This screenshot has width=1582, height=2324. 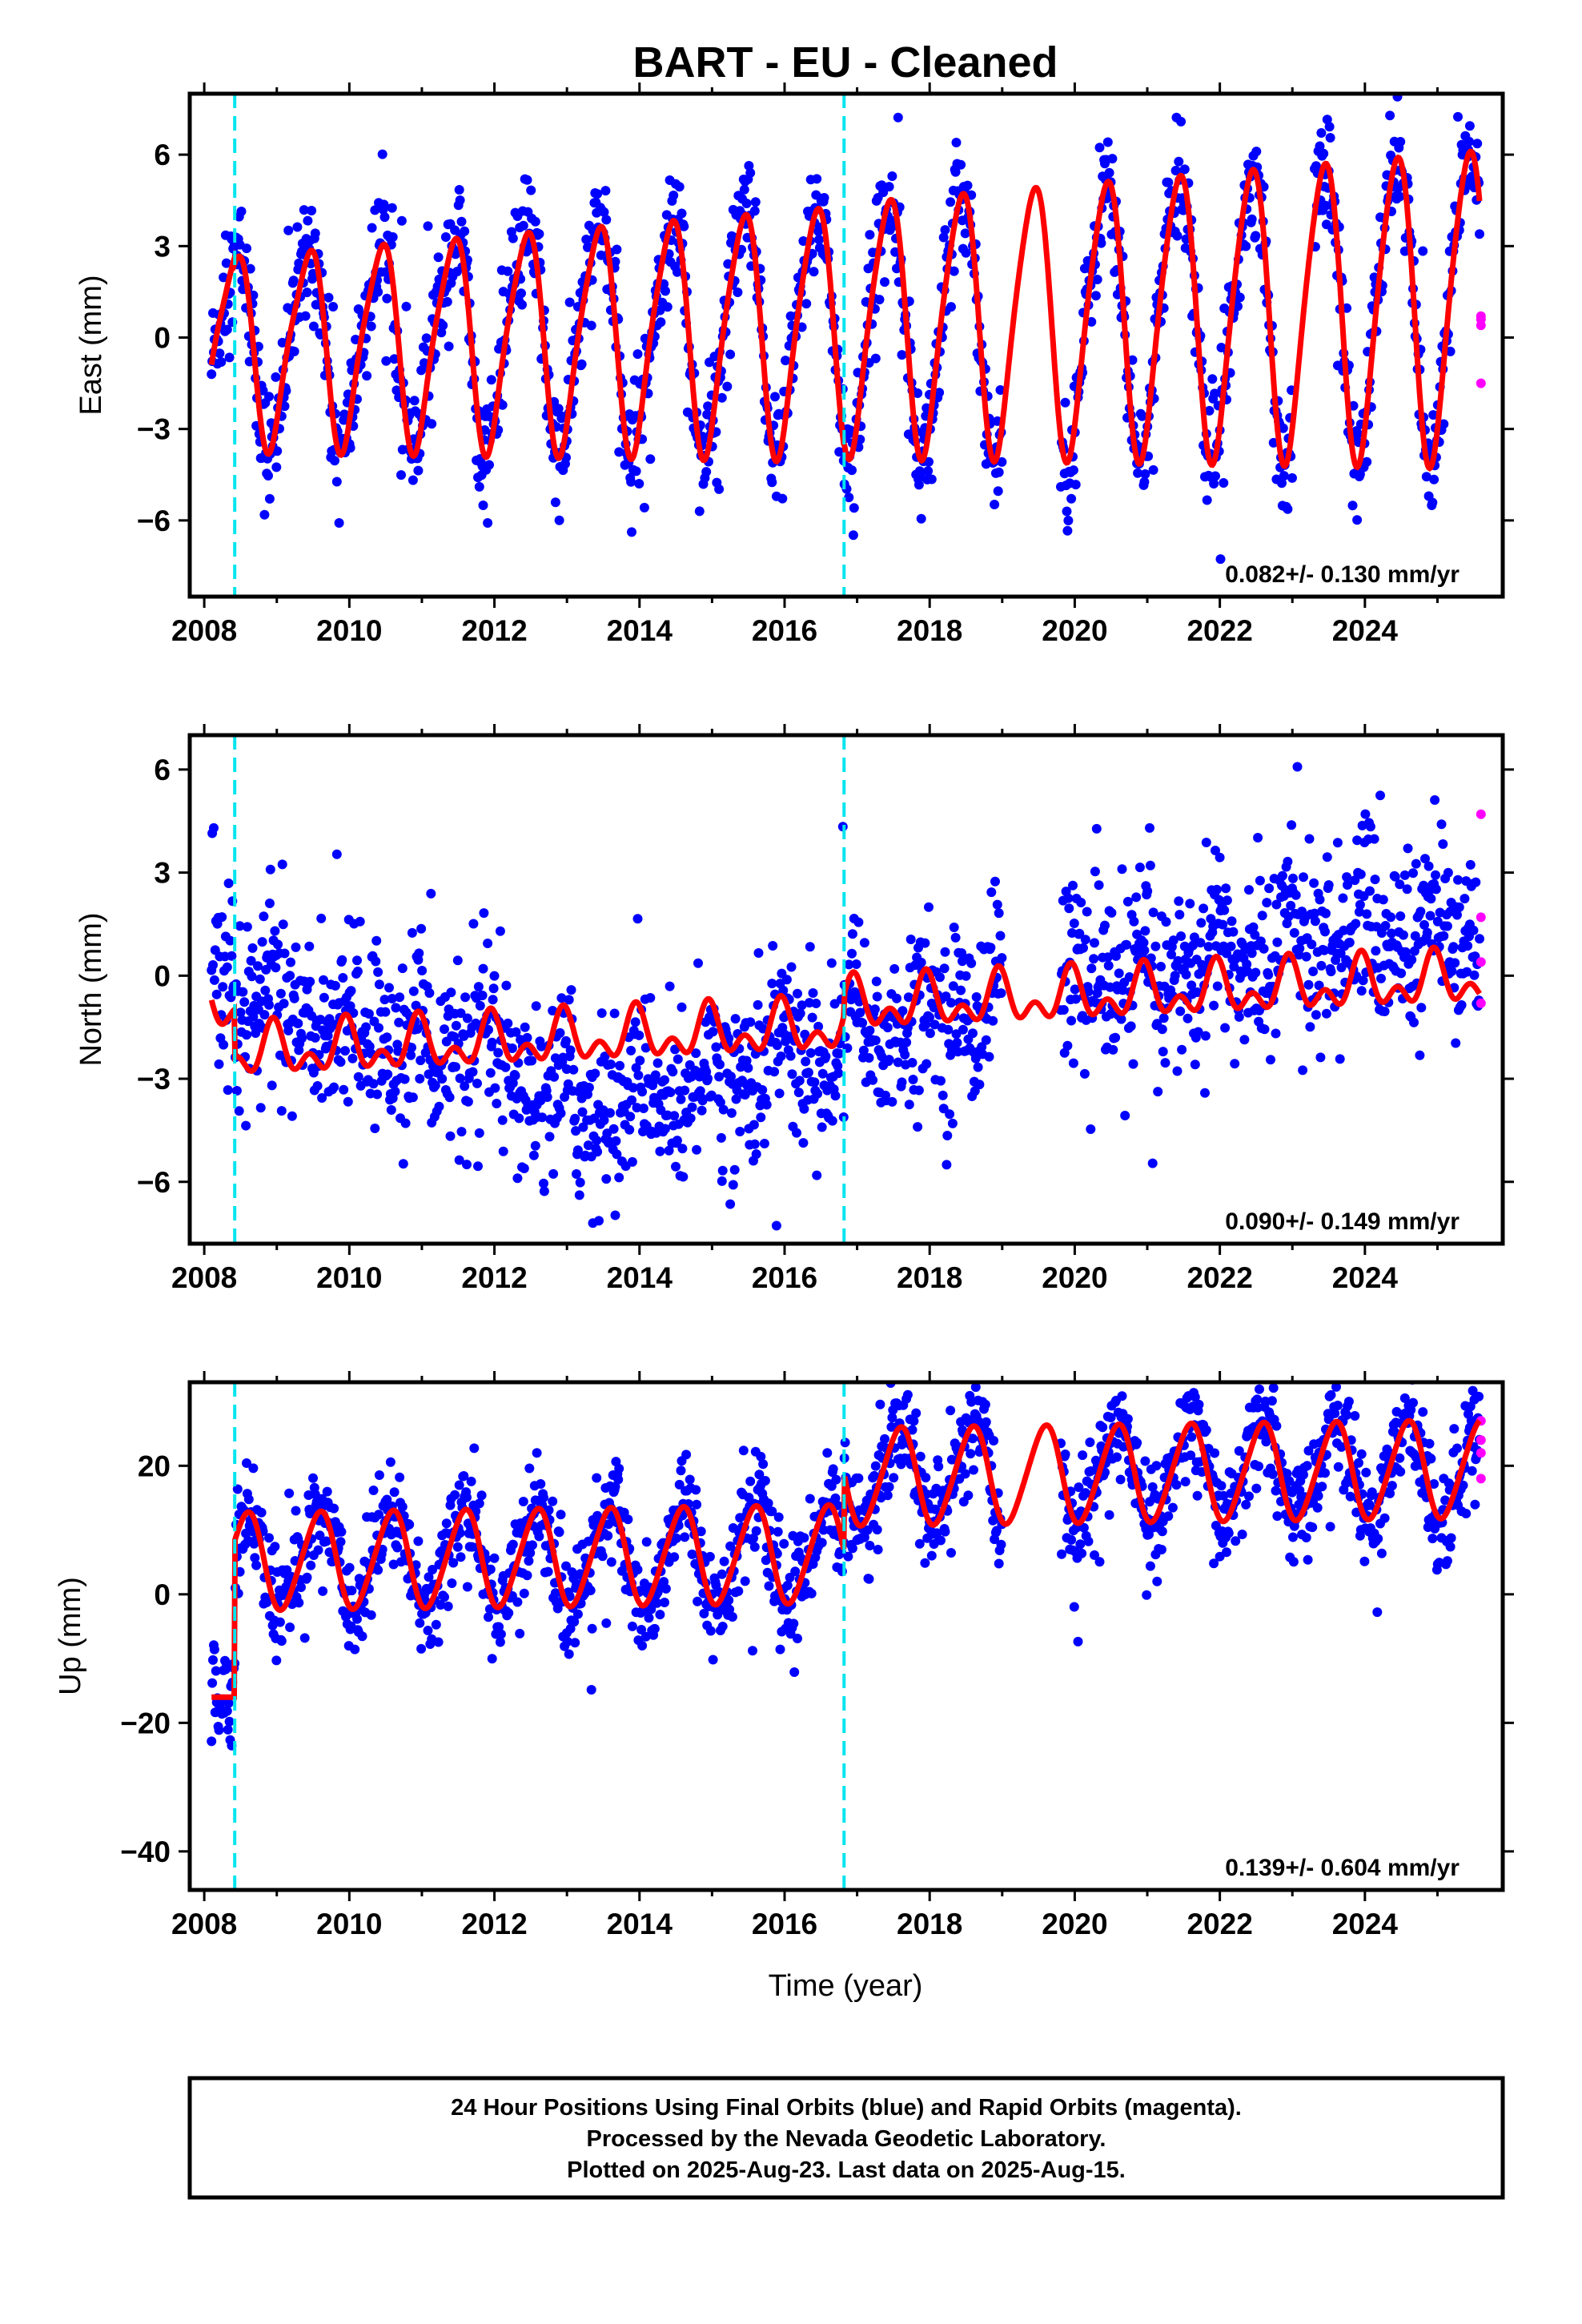 What do you see at coordinates (494, 1277) in the screenshot?
I see `north-x-tick-label: 2012` at bounding box center [494, 1277].